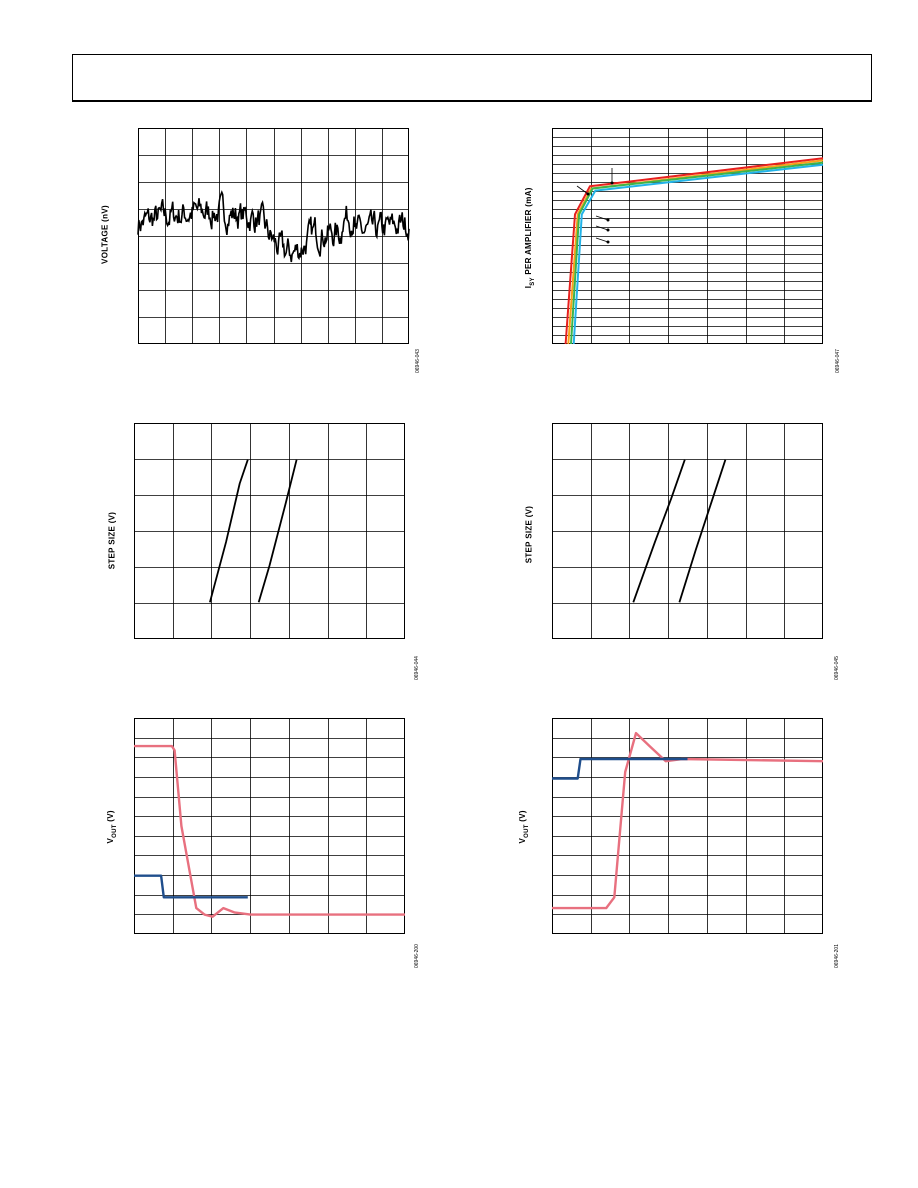 Image resolution: width=918 pixels, height=1188 pixels. Describe the element at coordinates (417, 668) in the screenshot. I see `step-size-left-fig-id: 06946-044` at that location.